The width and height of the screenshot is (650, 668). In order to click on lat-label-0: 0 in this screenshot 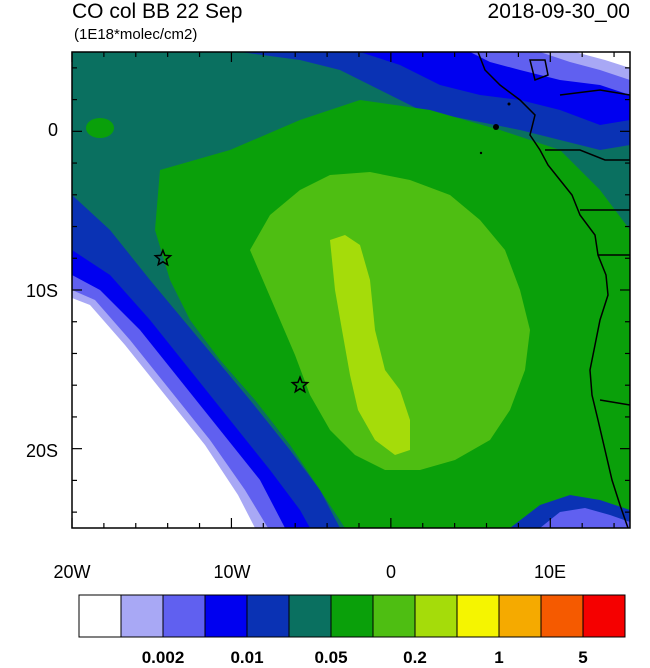, I will do `click(53, 130)`.